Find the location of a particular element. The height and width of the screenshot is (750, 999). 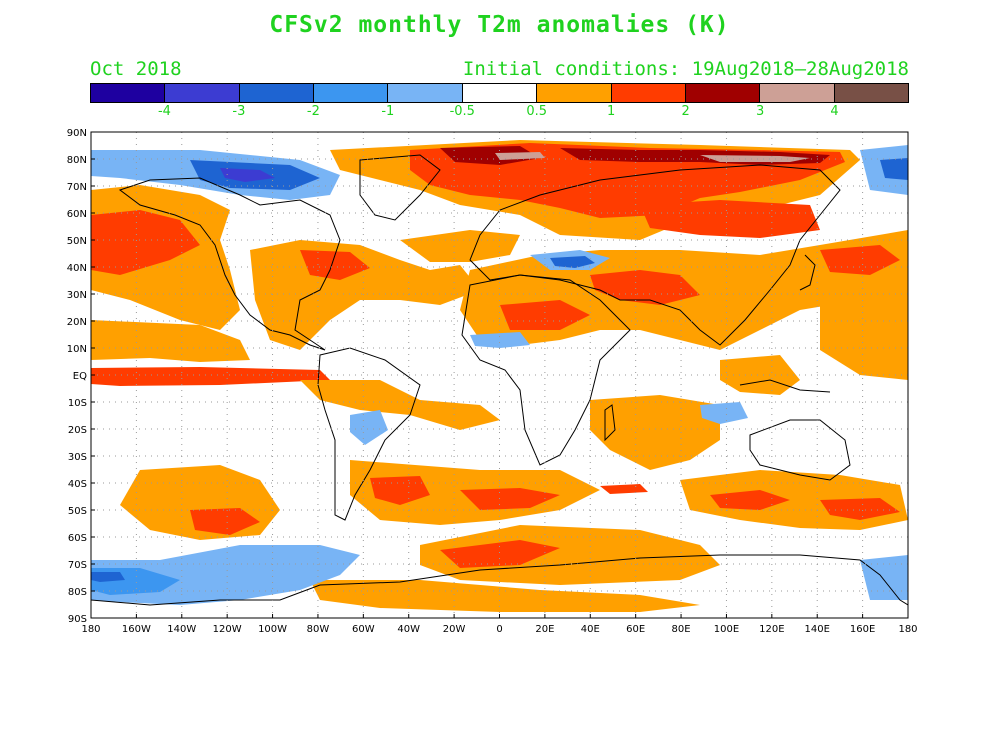

lat-tick-label: 70S is located at coordinates (77, 565).